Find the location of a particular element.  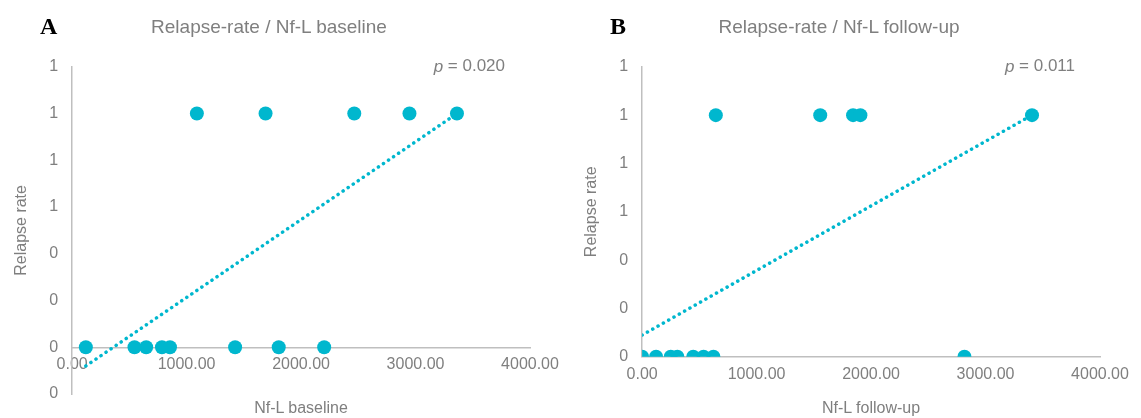

x-tick-label: 0.00 is located at coordinates (642, 373).